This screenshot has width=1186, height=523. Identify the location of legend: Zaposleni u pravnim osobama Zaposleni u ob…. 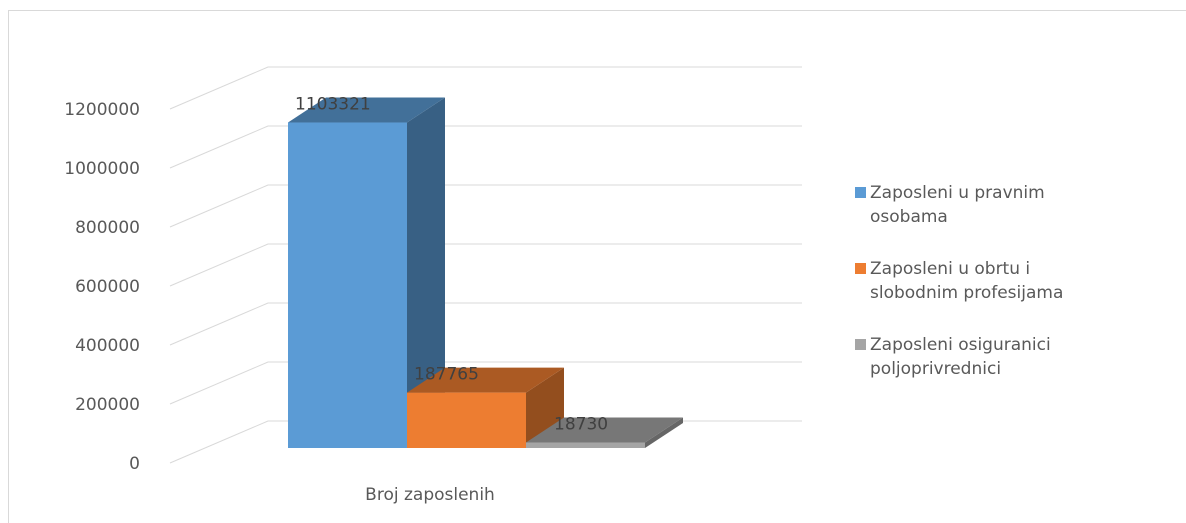
(959, 281).